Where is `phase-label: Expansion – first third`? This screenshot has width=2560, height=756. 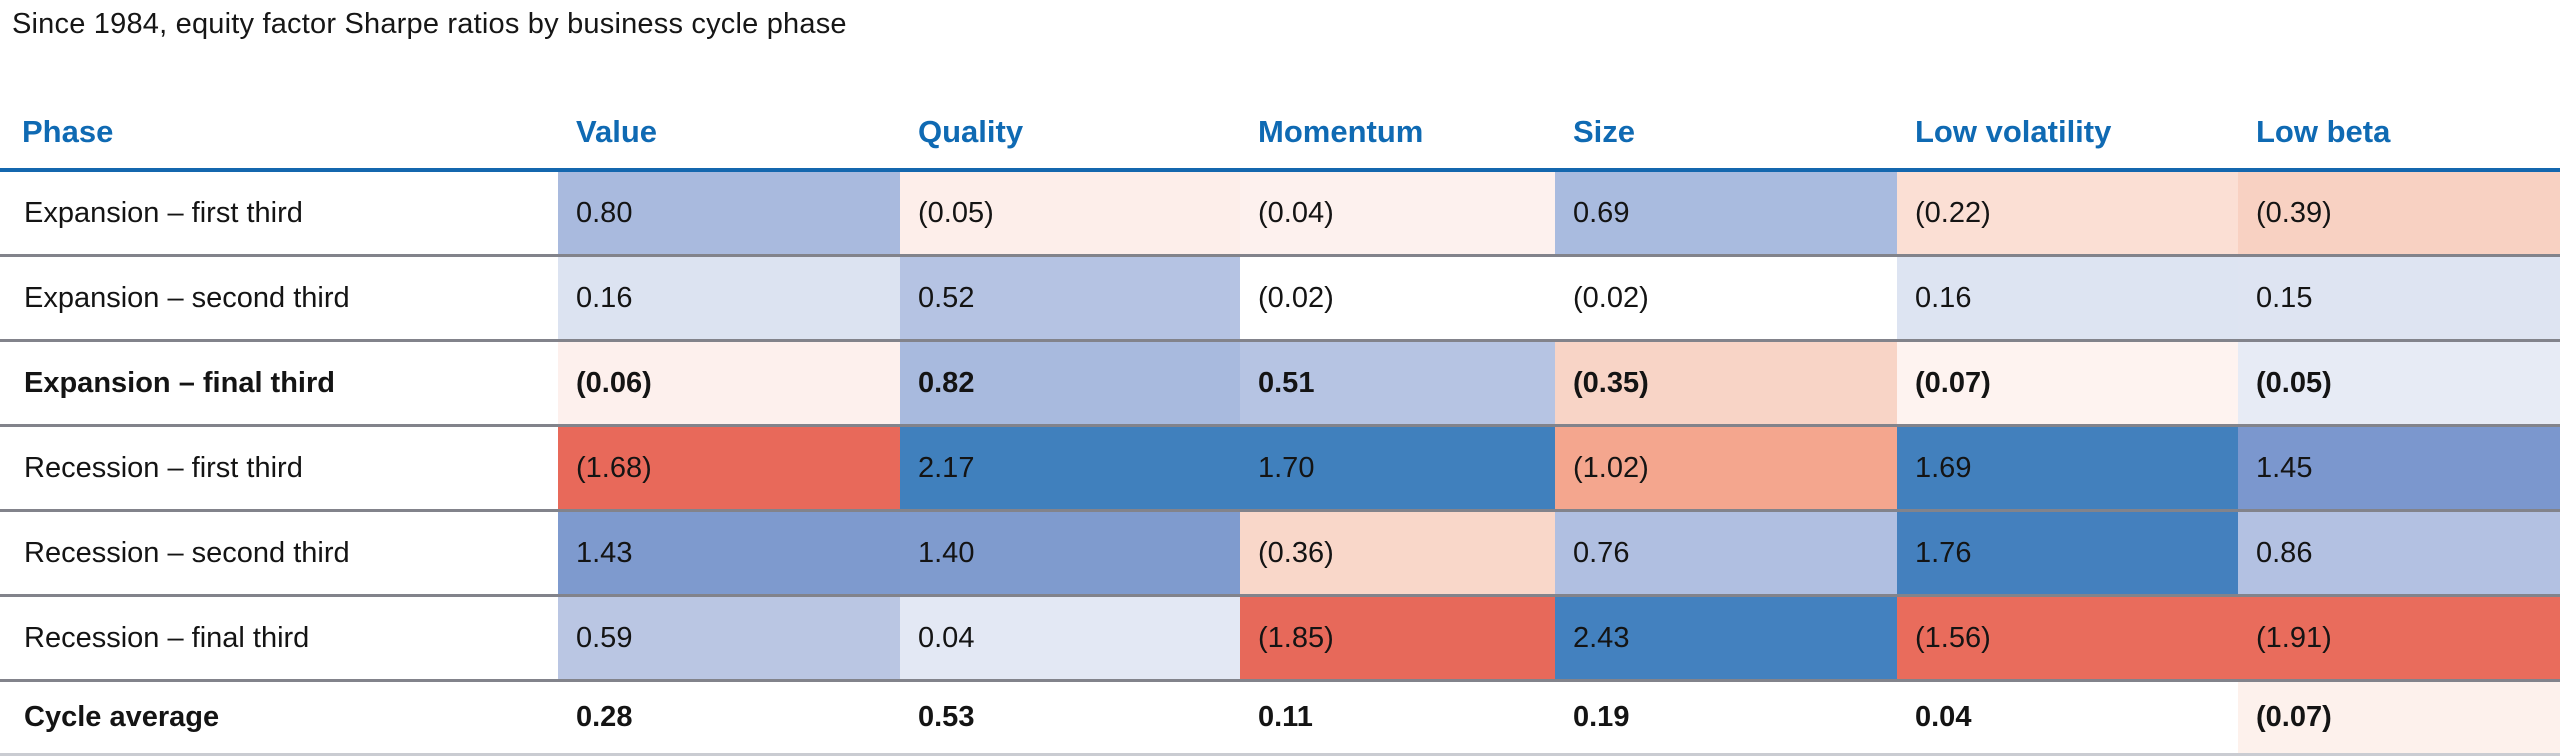
phase-label: Expansion – first third is located at coordinates (279, 213).